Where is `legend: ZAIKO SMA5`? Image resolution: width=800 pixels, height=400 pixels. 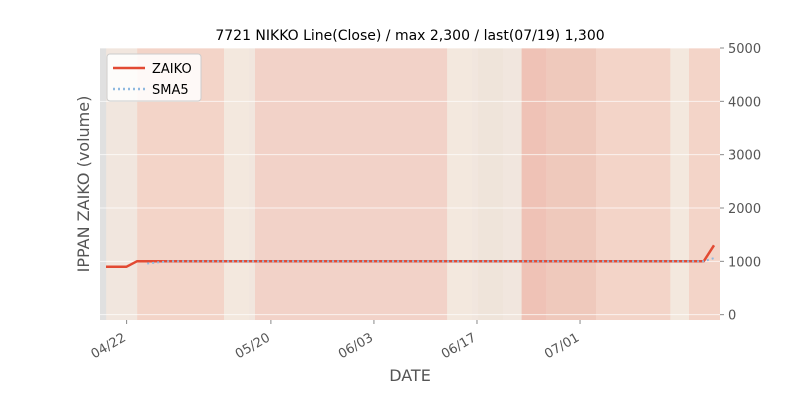
legend: ZAIKO SMA5 is located at coordinates (154, 77).